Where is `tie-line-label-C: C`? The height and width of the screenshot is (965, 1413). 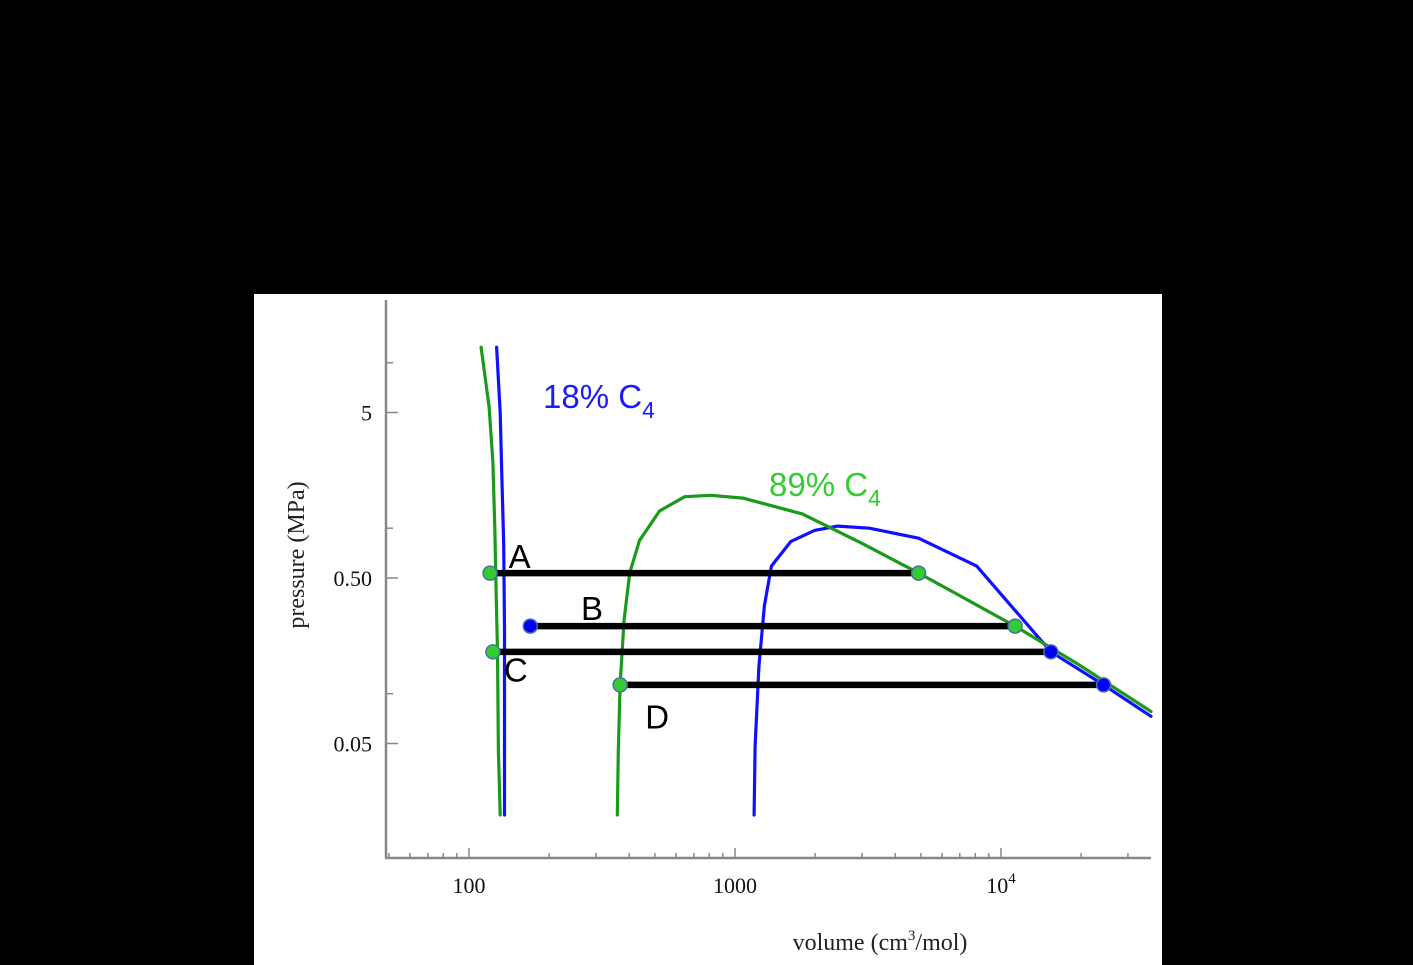 tie-line-label-C: C is located at coordinates (516, 669).